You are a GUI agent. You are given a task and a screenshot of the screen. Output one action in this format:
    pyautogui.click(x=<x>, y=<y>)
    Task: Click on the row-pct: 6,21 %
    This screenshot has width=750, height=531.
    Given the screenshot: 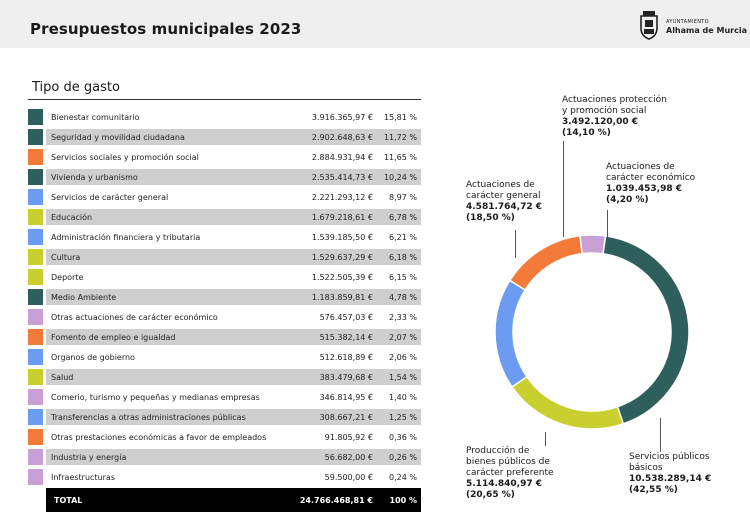 What is the action you would take?
    pyautogui.click(x=403, y=237)
    